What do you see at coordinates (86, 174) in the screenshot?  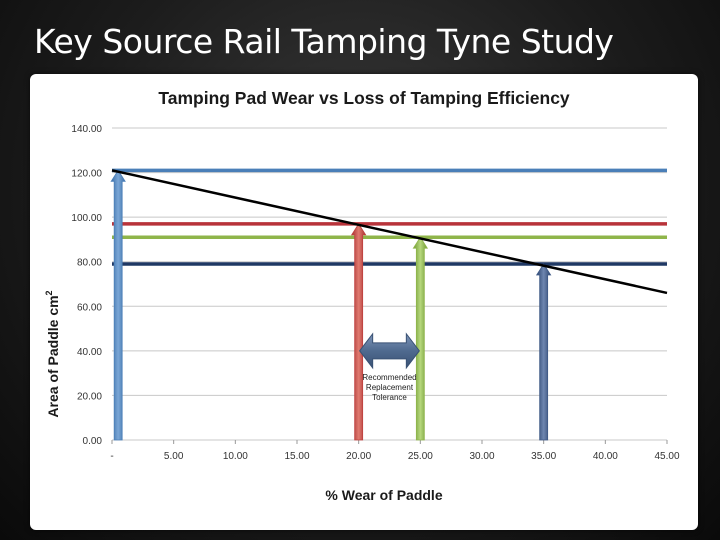 I see `y-tick-label: 120.00` at bounding box center [86, 174].